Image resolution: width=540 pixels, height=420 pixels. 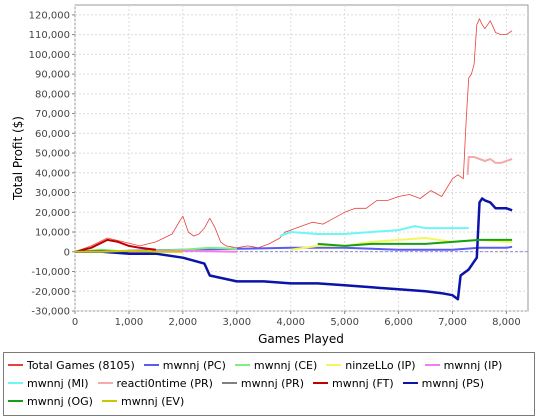 What do you see at coordinates (49, 15) in the screenshot?
I see `y-tick-label: 120,000` at bounding box center [49, 15].